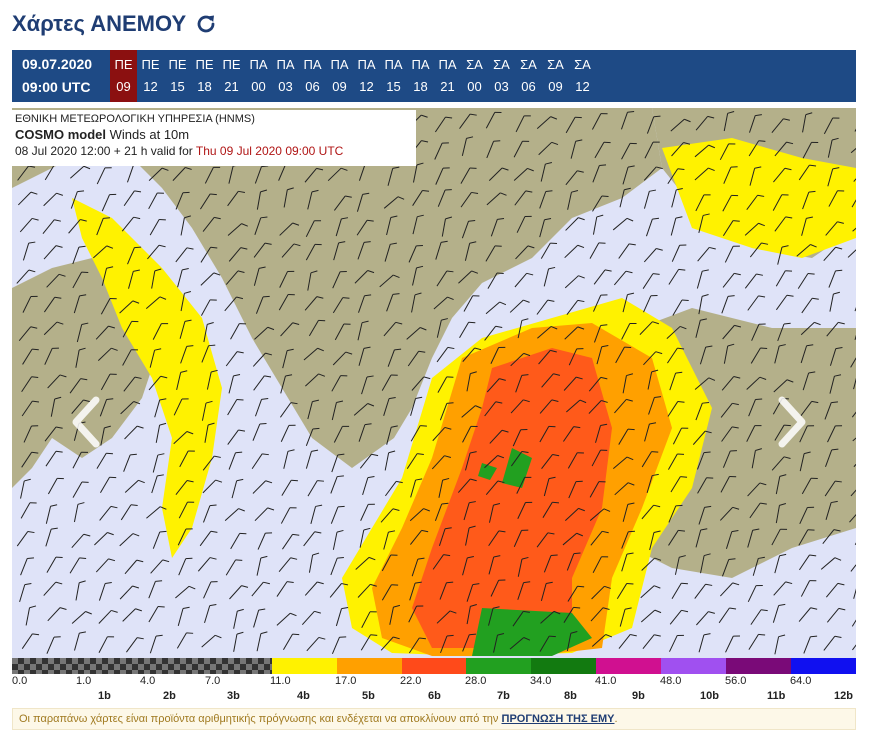  What do you see at coordinates (582, 86) in the screenshot?
I see `time-step-hour: 12` at bounding box center [582, 86].